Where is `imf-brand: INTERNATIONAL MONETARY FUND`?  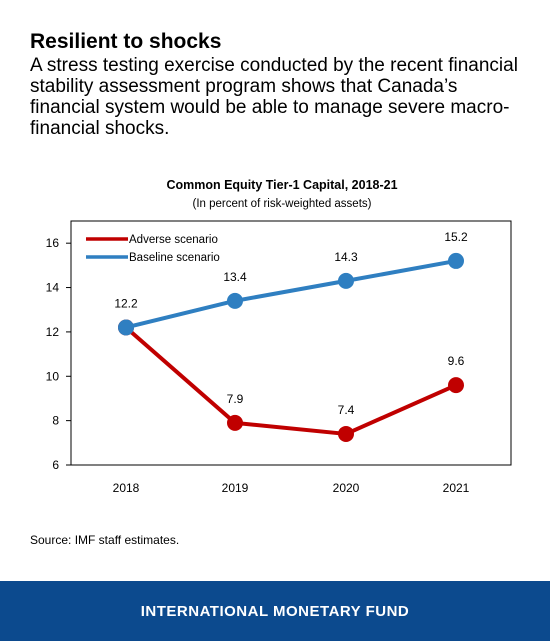
imf-brand: INTERNATIONAL MONETARY FUND is located at coordinates (275, 611).